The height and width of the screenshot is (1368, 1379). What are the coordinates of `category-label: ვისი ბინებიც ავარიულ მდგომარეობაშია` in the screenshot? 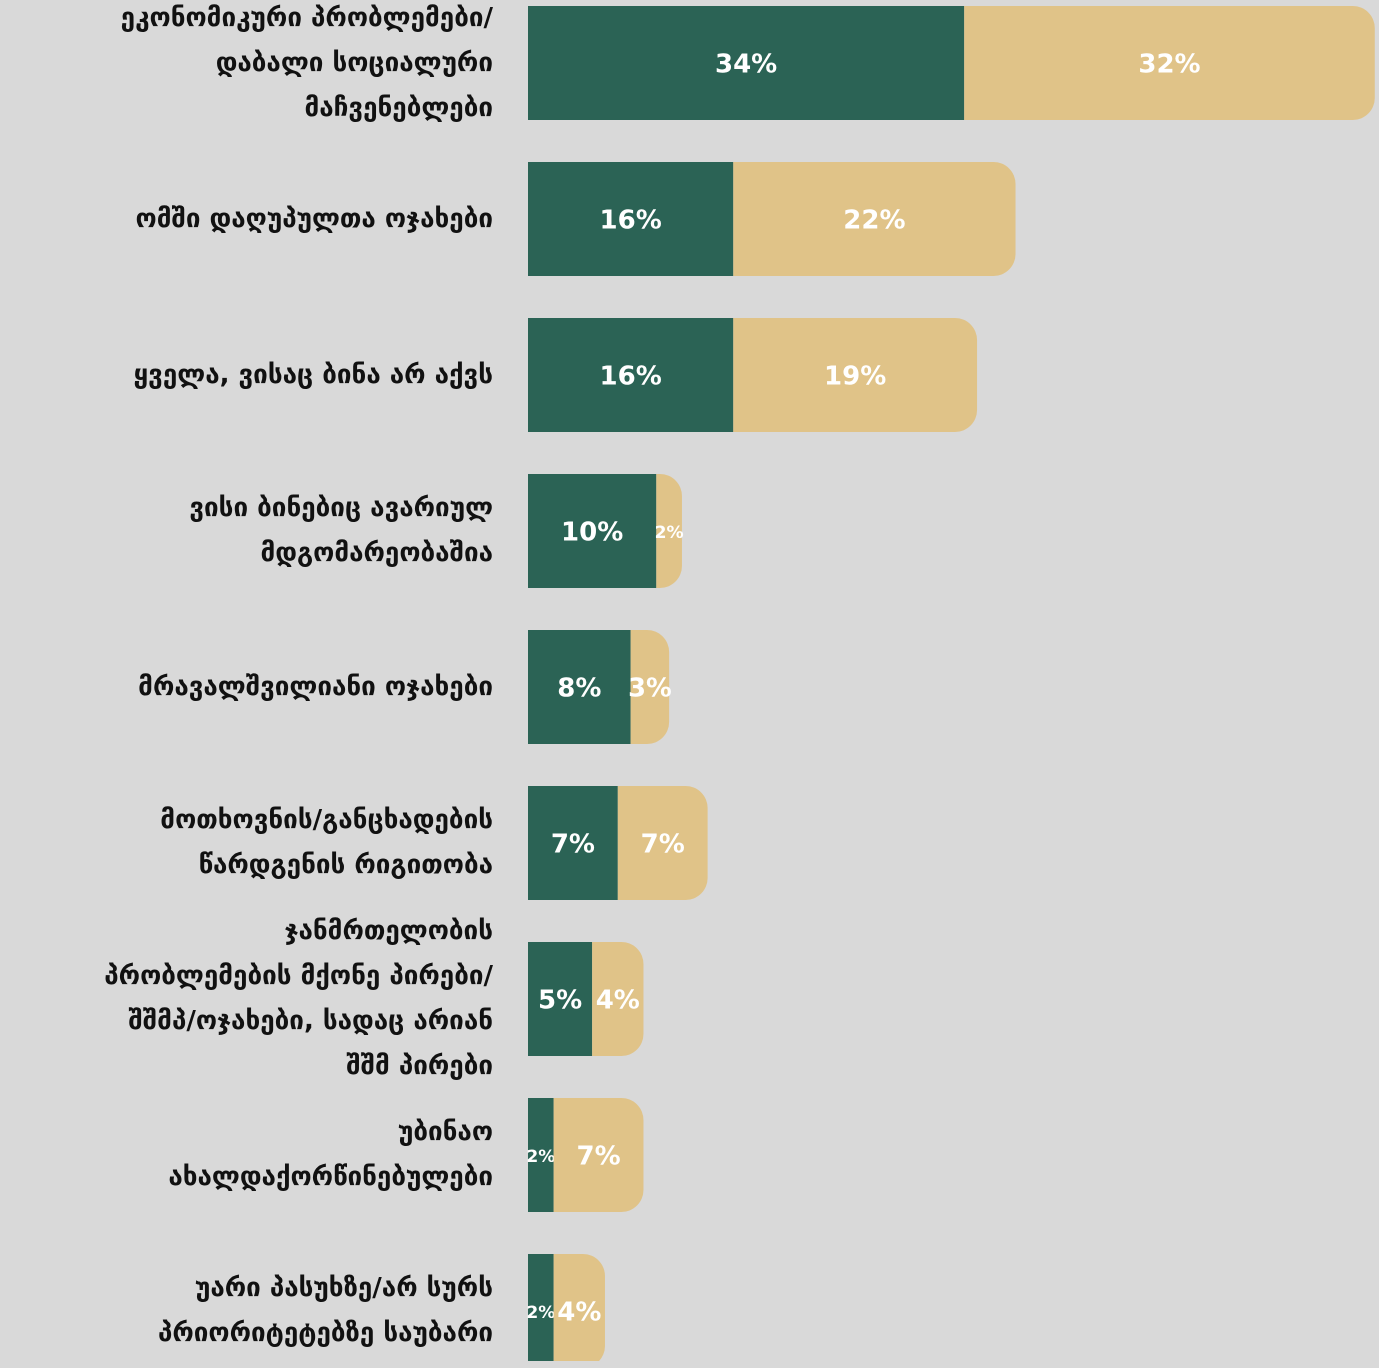 It's located at (341, 530).